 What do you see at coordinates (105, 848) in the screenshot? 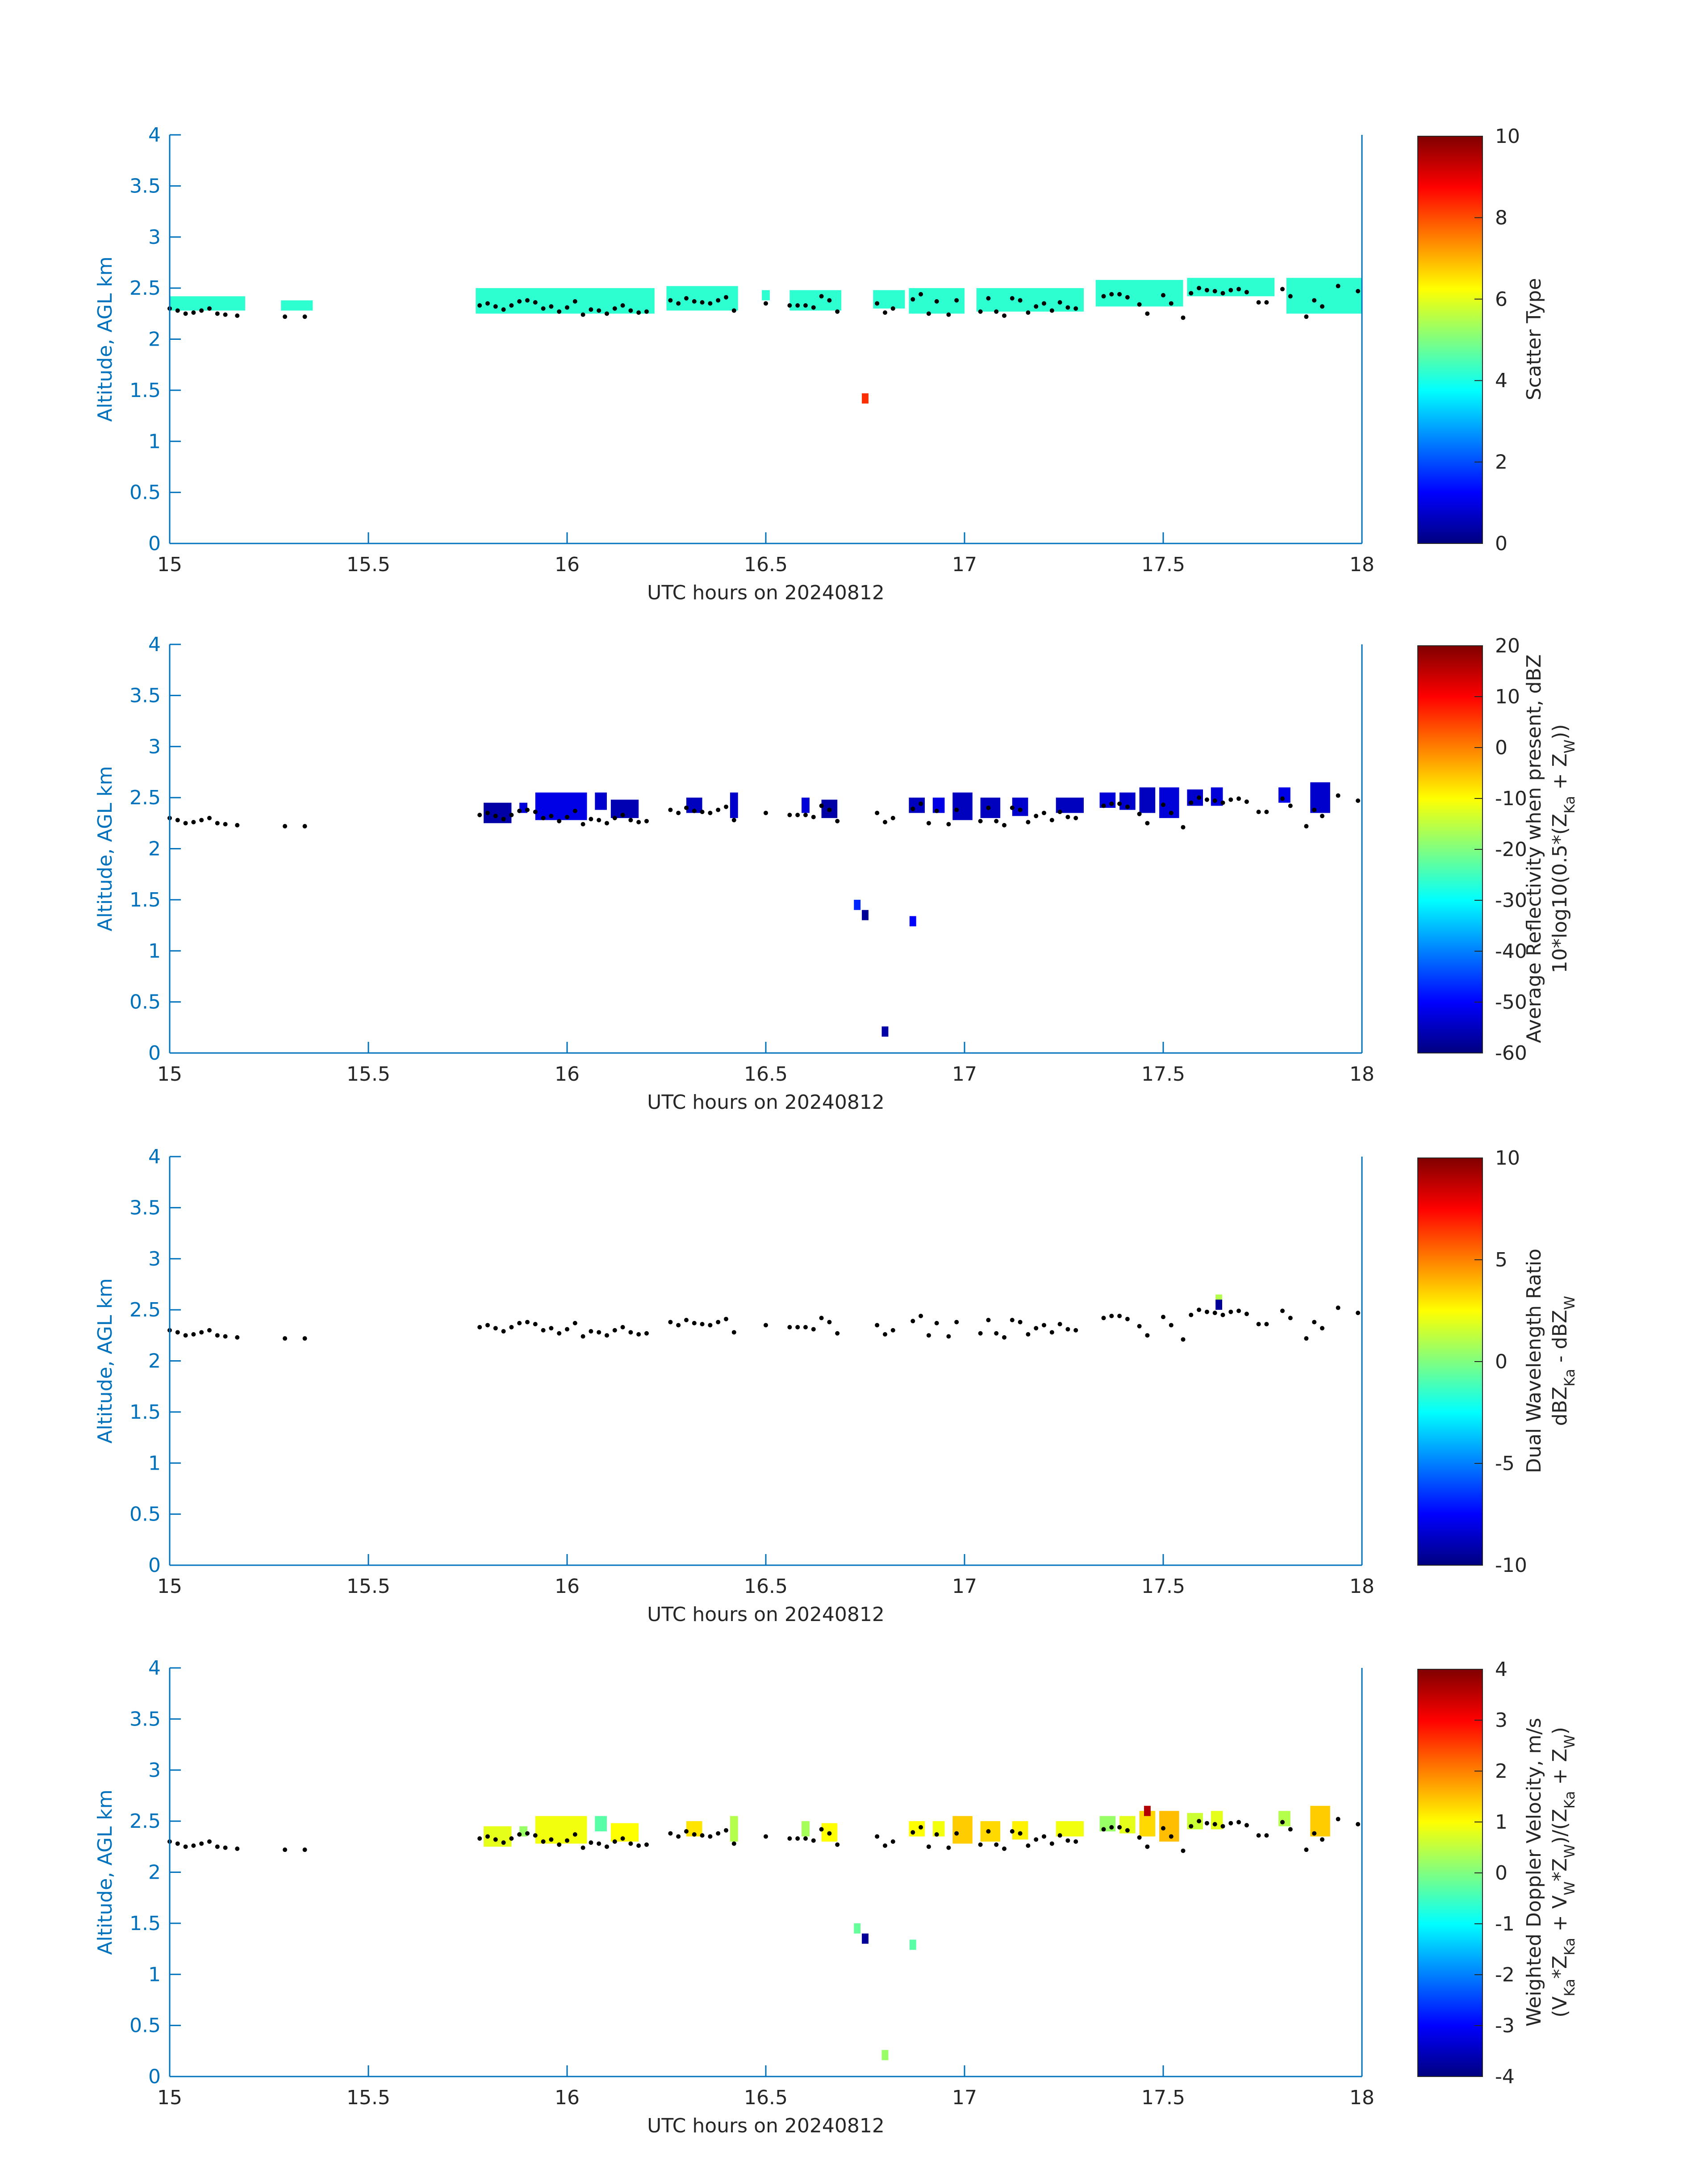
I see `y-axis-label: Altitude, AGL km` at bounding box center [105, 848].